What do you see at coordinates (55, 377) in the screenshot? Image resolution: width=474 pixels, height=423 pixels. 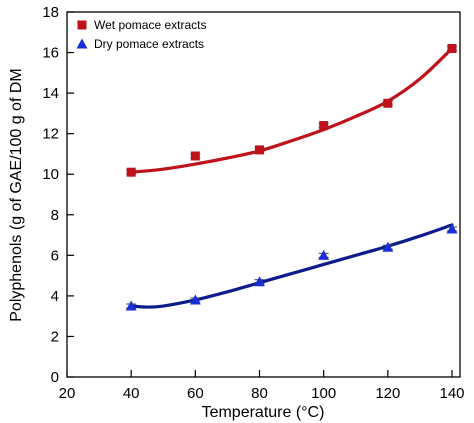 I see `y-tick-label: 0` at bounding box center [55, 377].